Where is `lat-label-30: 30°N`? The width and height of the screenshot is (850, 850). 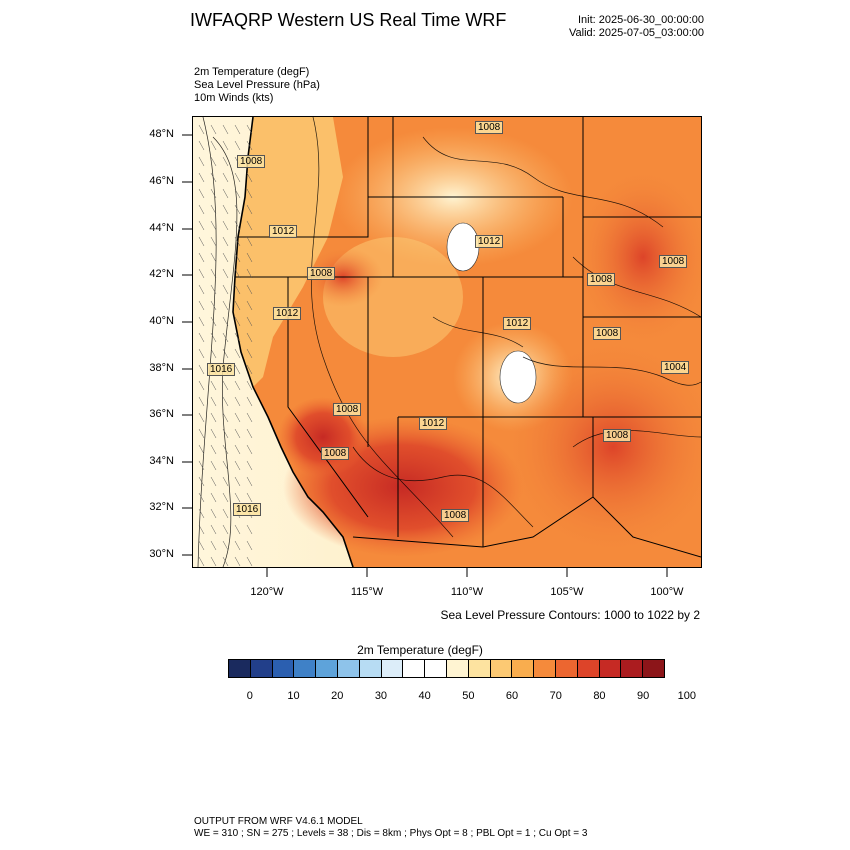 lat-label-30: 30°N is located at coordinates (161, 554).